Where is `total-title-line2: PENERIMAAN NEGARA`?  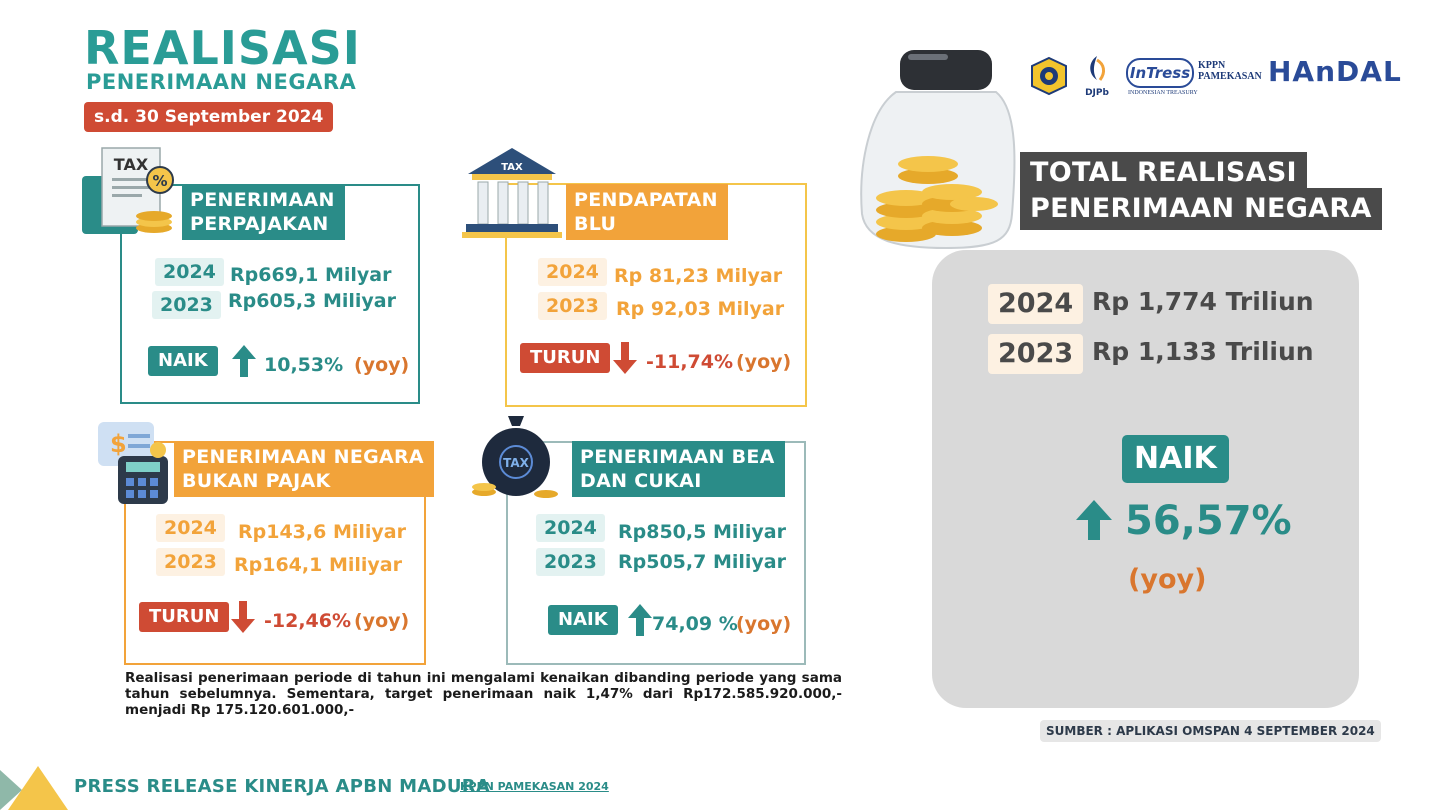 total-title-line2: PENERIMAAN NEGARA is located at coordinates (1201, 209).